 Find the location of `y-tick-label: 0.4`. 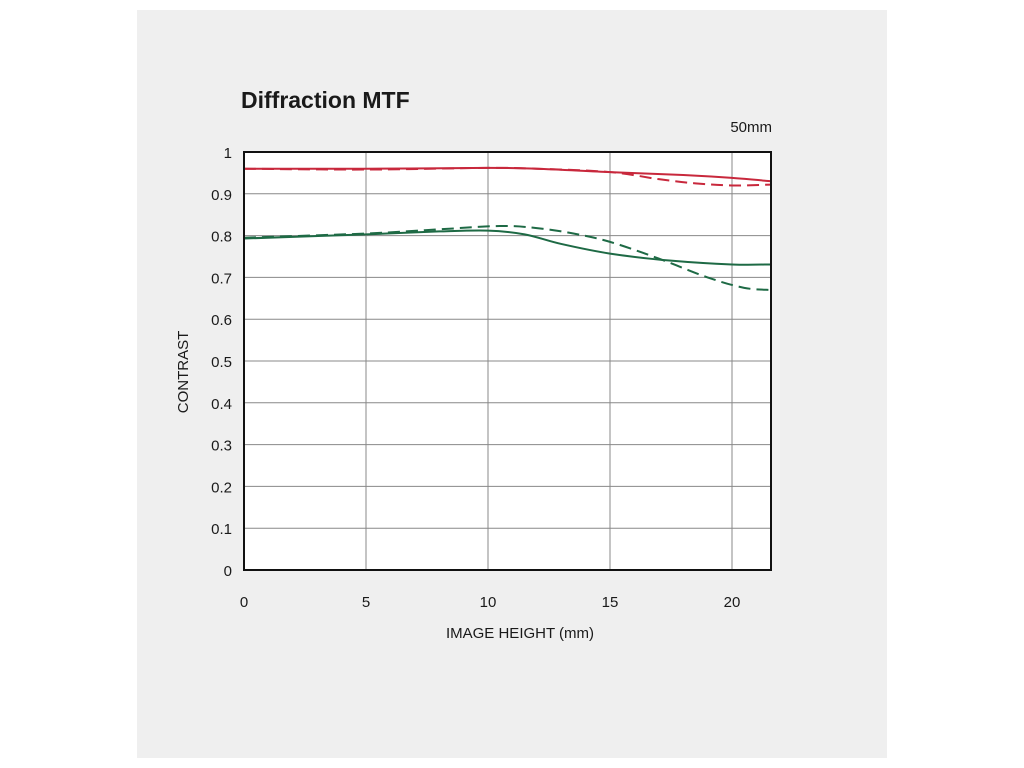

y-tick-label: 0.4 is located at coordinates (221, 404).